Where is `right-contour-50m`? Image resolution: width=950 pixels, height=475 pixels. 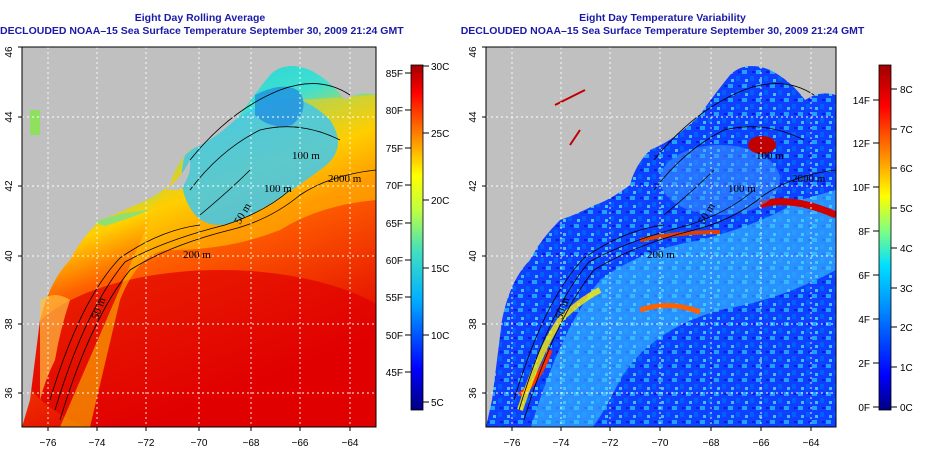 right-contour-50m is located at coordinates (734, 149).